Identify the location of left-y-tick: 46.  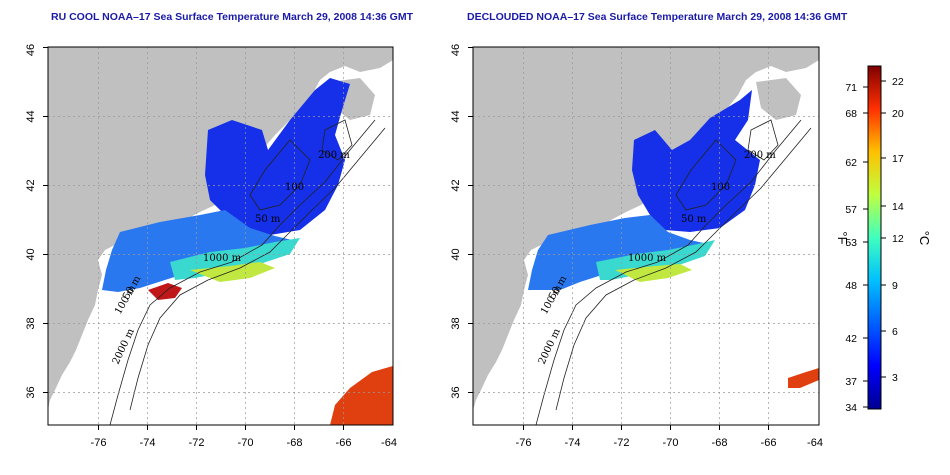
(31, 50).